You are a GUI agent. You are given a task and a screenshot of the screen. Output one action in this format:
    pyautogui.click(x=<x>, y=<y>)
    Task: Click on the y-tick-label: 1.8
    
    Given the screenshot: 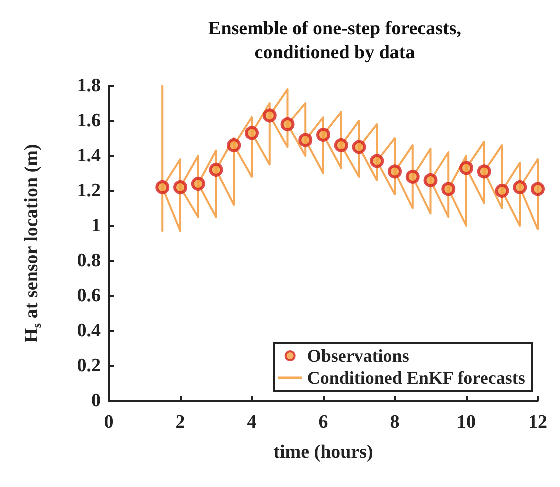 What is the action you would take?
    pyautogui.click(x=89, y=86)
    